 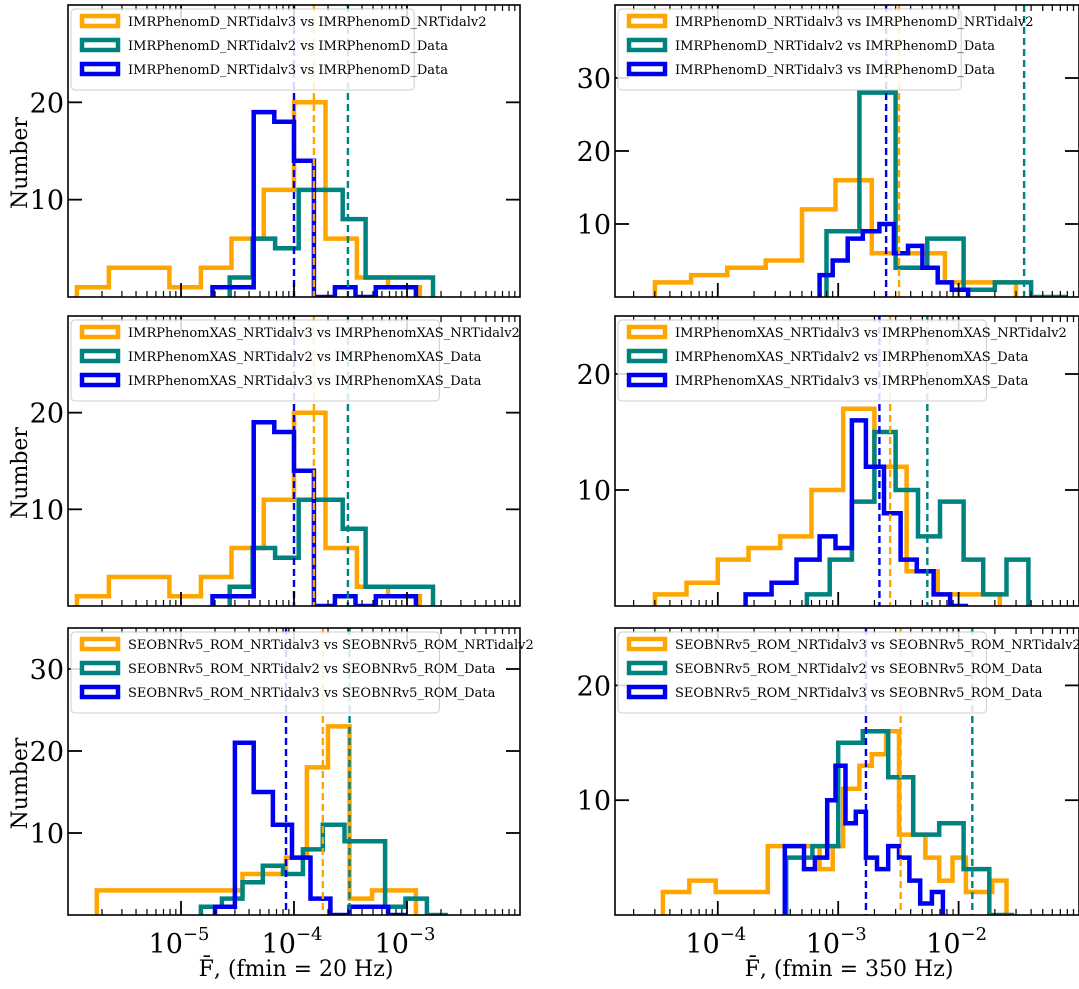 I want to click on x-tick-label: 10⁻², so click(x=956, y=942).